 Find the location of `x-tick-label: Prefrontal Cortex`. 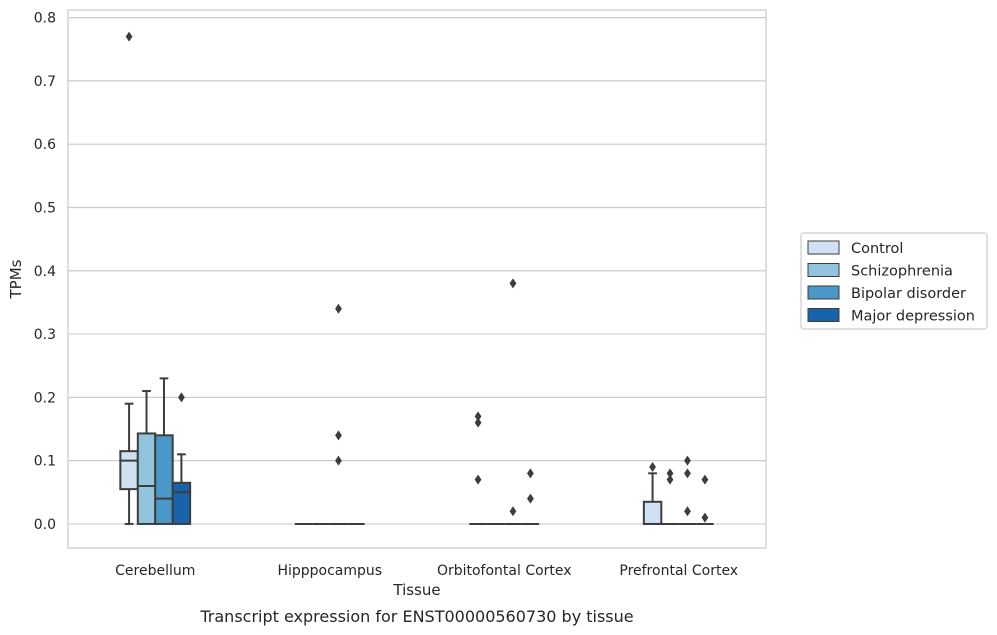

x-tick-label: Prefrontal Cortex is located at coordinates (678, 571).